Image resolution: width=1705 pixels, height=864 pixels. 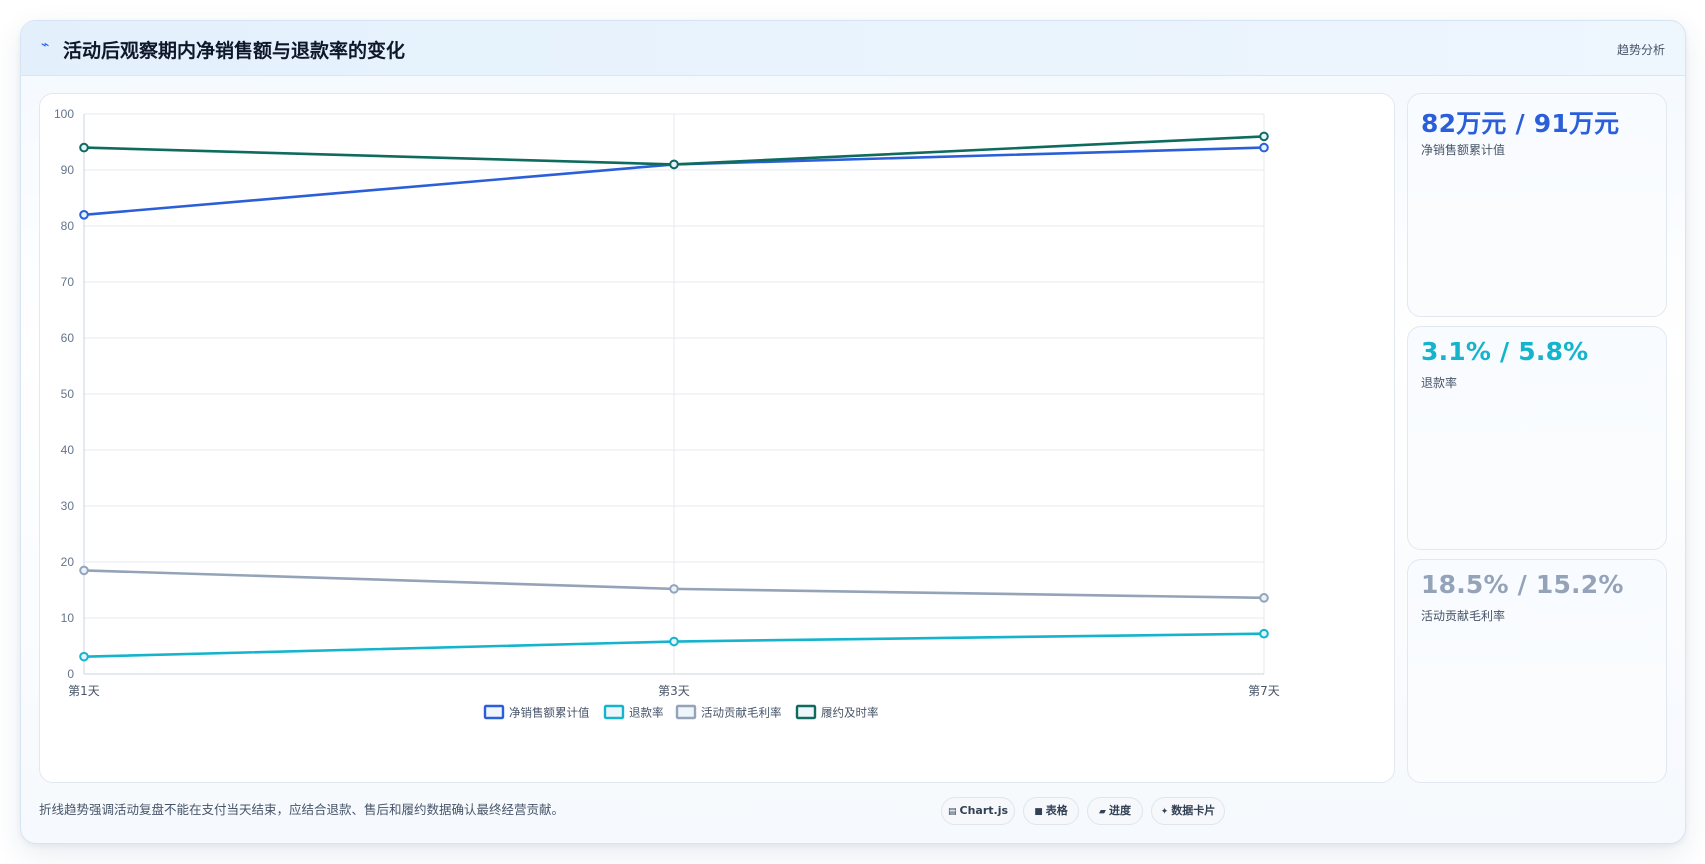 What do you see at coordinates (70, 674) in the screenshot?
I see `y-tick-label: 0` at bounding box center [70, 674].